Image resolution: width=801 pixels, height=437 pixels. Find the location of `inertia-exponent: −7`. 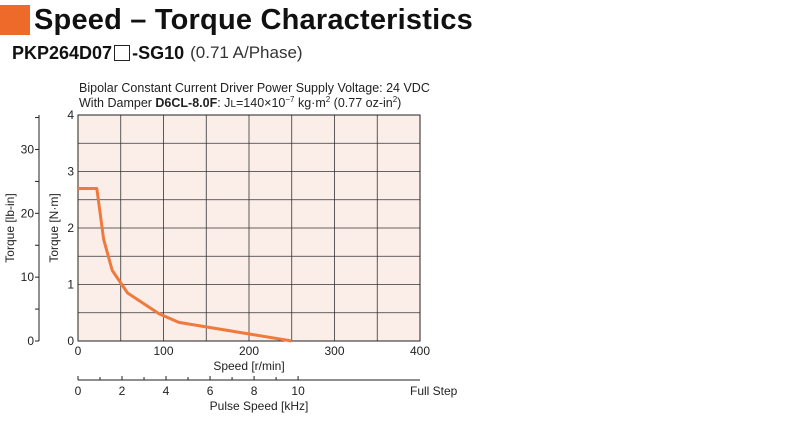

inertia-exponent: −7 is located at coordinates (290, 99).